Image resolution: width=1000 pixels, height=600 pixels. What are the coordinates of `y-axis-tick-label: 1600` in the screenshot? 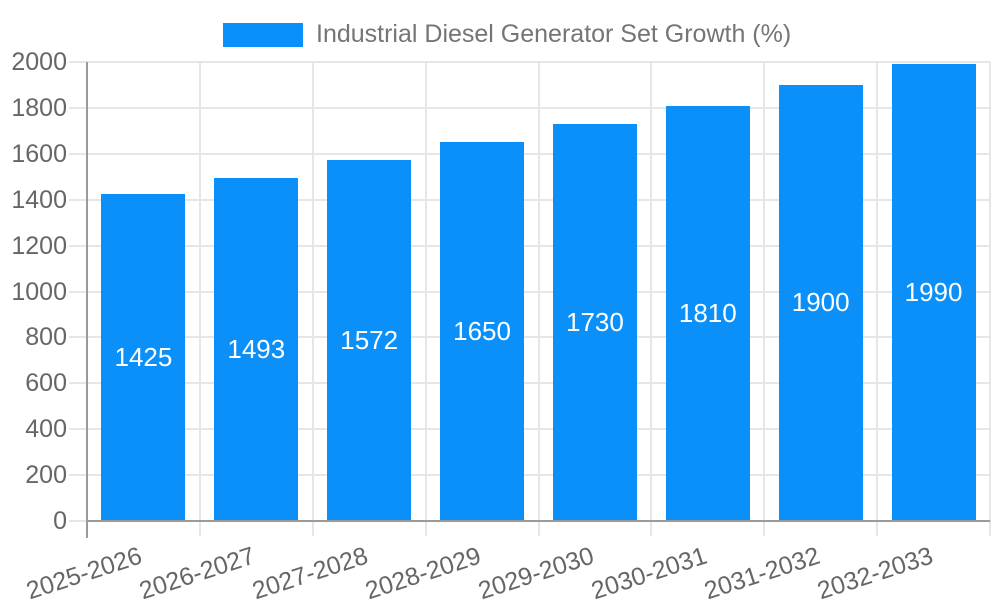 It's located at (39, 153).